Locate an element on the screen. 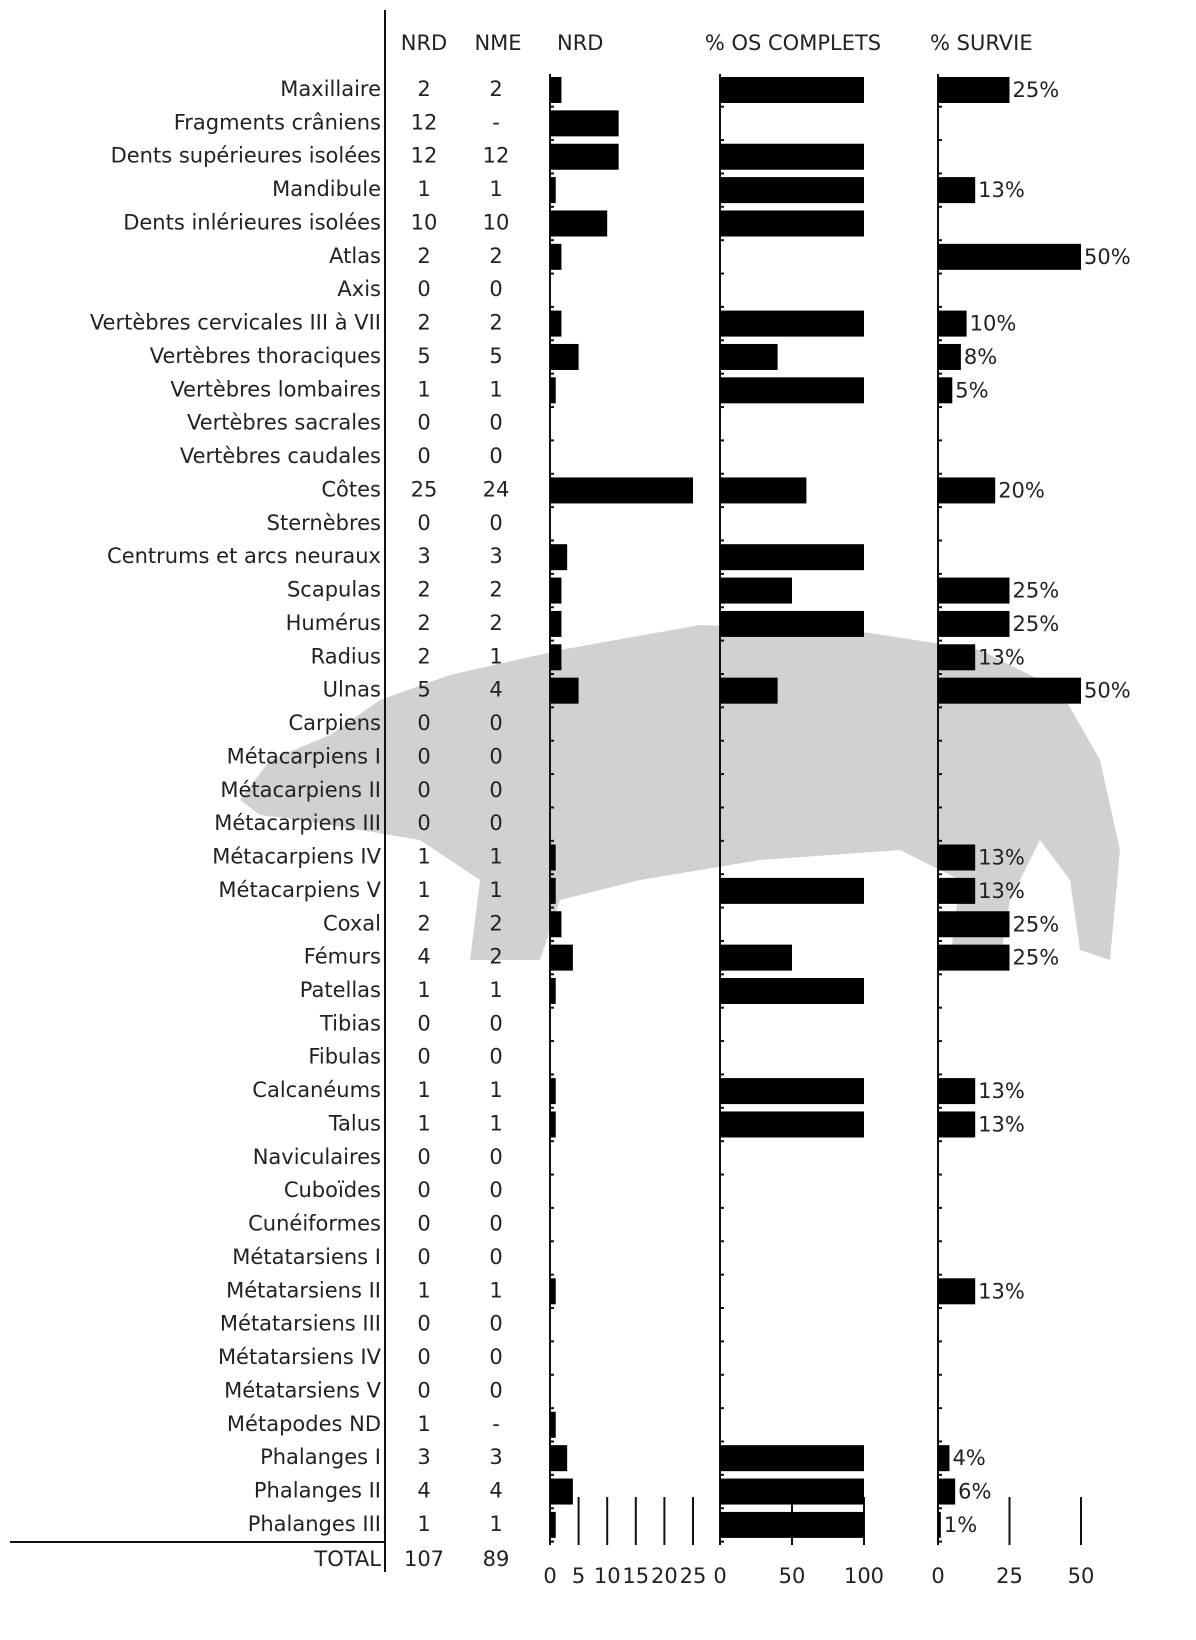  nrd-cell: 10 is located at coordinates (424, 222).